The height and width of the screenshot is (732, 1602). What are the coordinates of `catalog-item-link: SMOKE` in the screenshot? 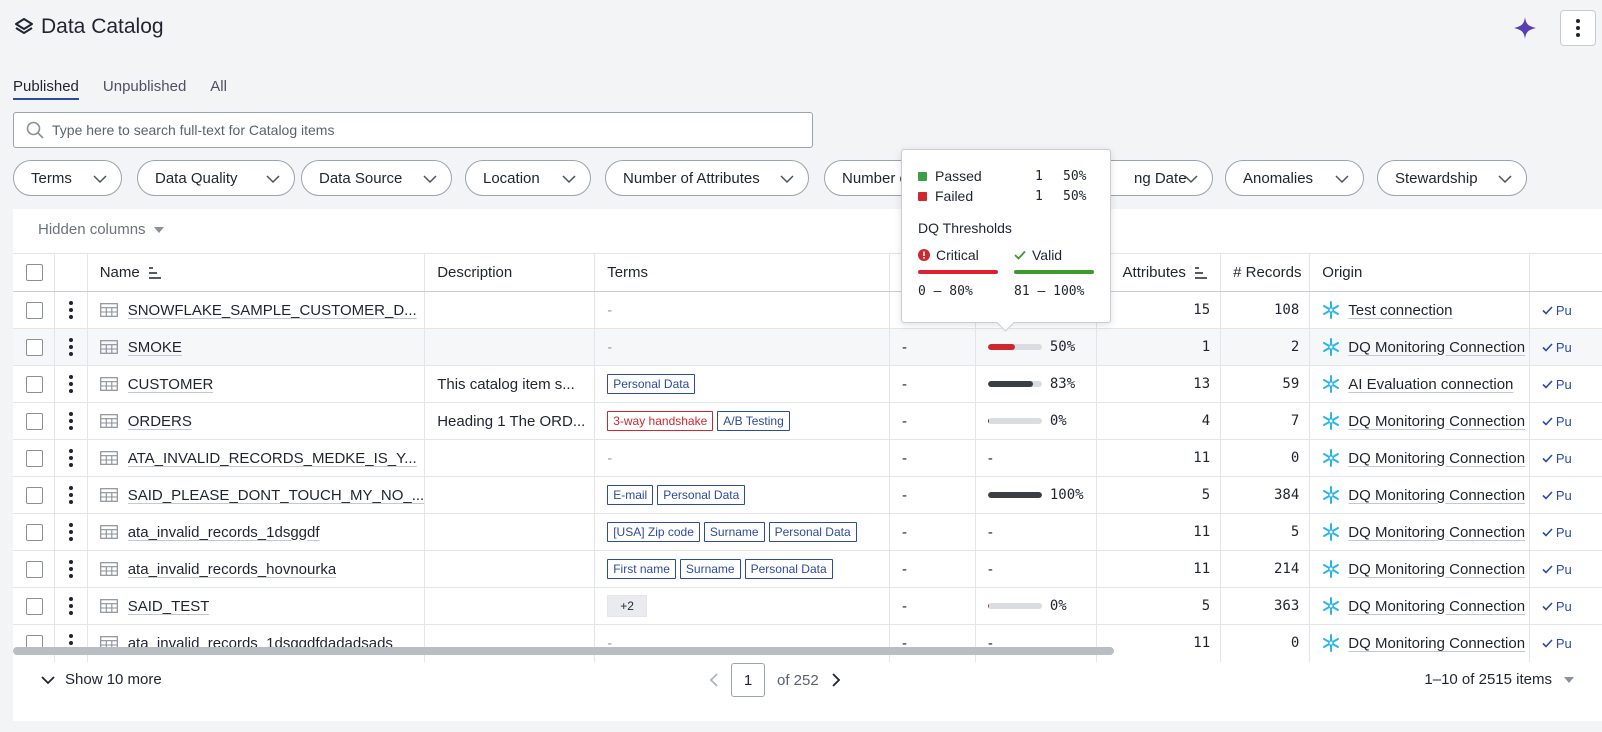 It's located at (154, 347).